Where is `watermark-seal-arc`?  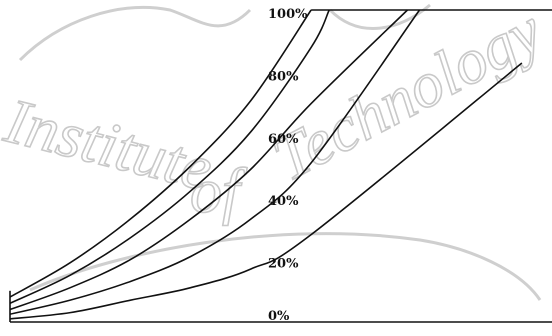
watermark-seal-arc is located at coordinates (135, 34).